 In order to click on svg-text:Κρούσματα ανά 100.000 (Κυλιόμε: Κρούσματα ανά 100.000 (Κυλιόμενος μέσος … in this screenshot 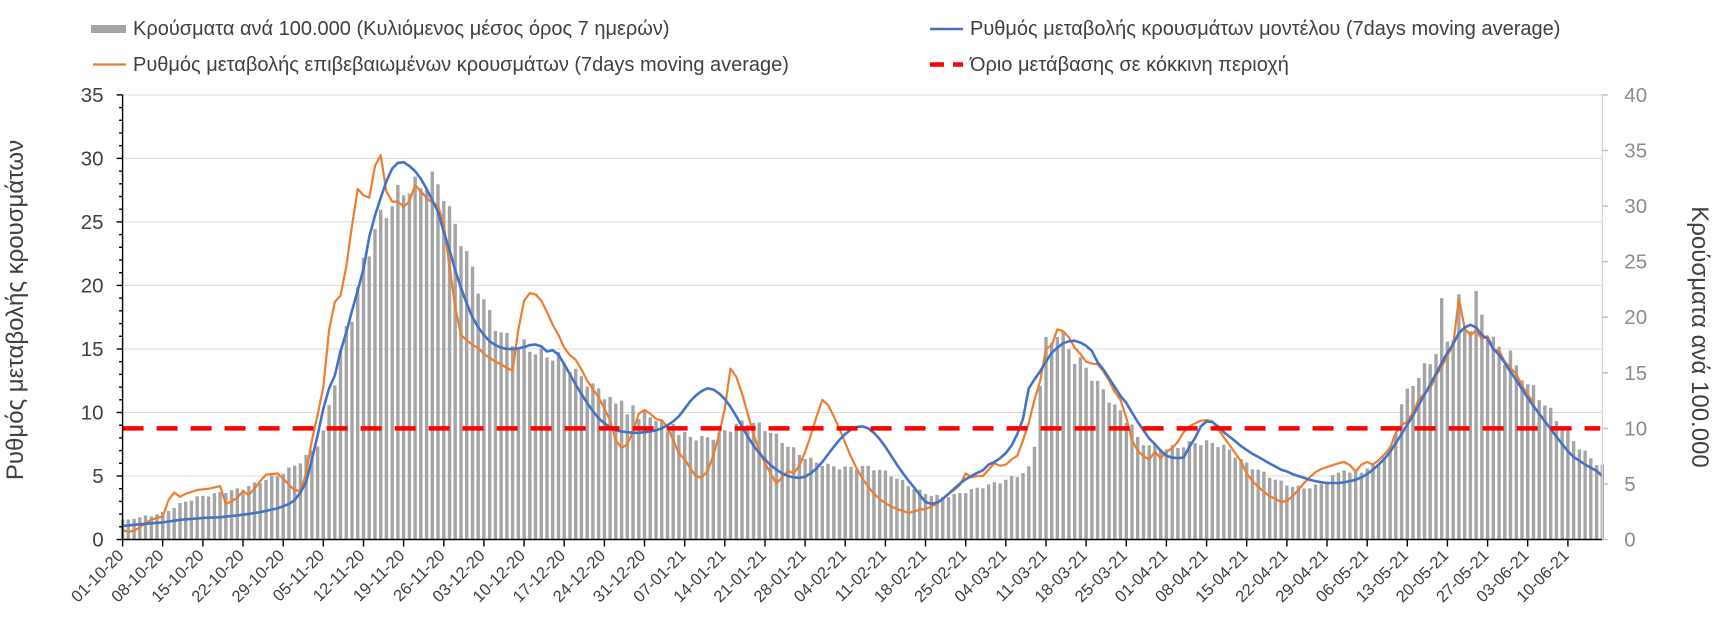, I will do `click(401, 29)`.